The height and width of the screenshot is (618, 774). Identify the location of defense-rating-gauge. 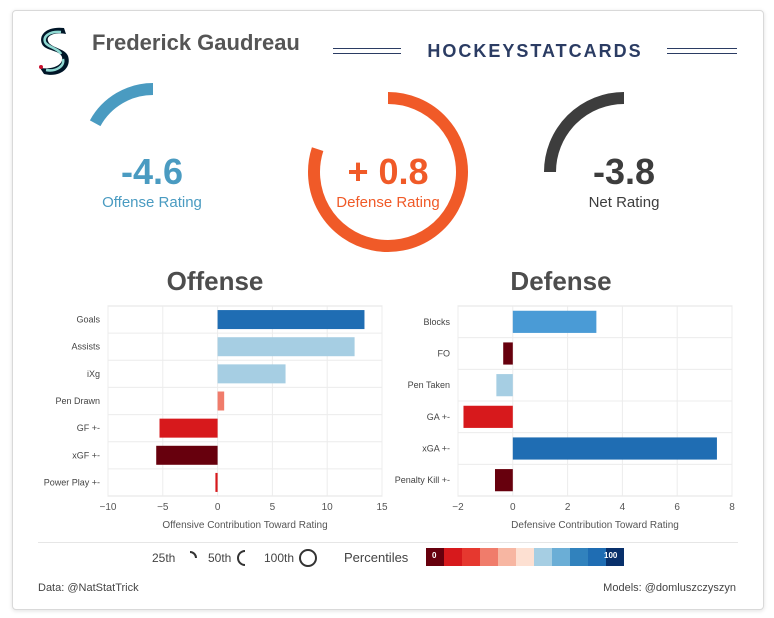
(388, 172).